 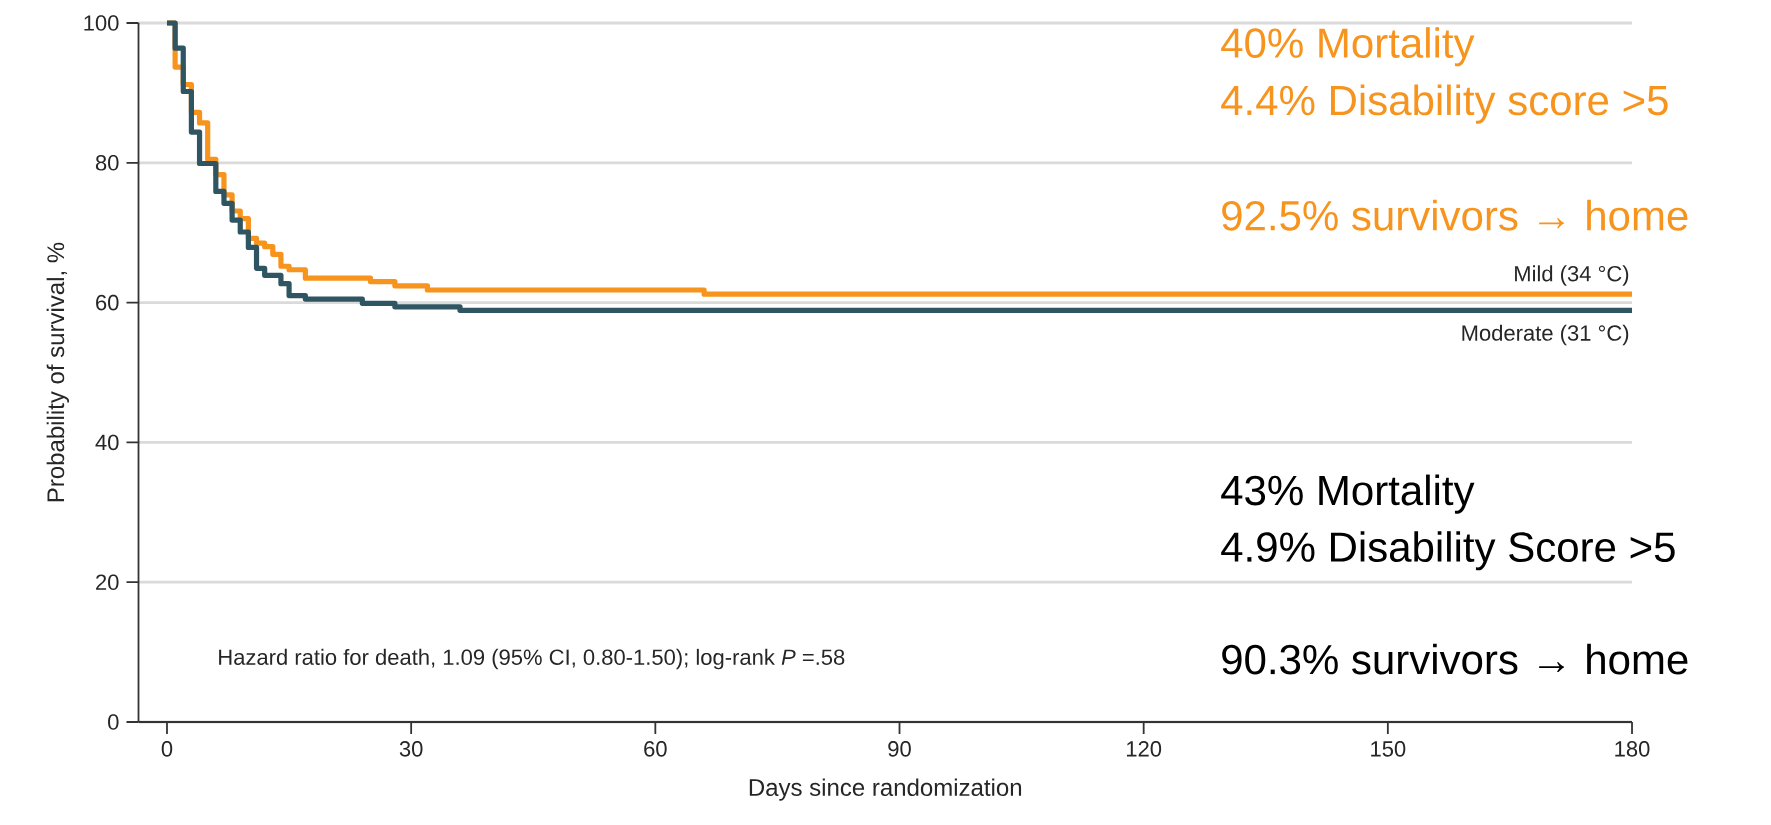 I want to click on y-tick-label: 100, so click(x=101, y=23).